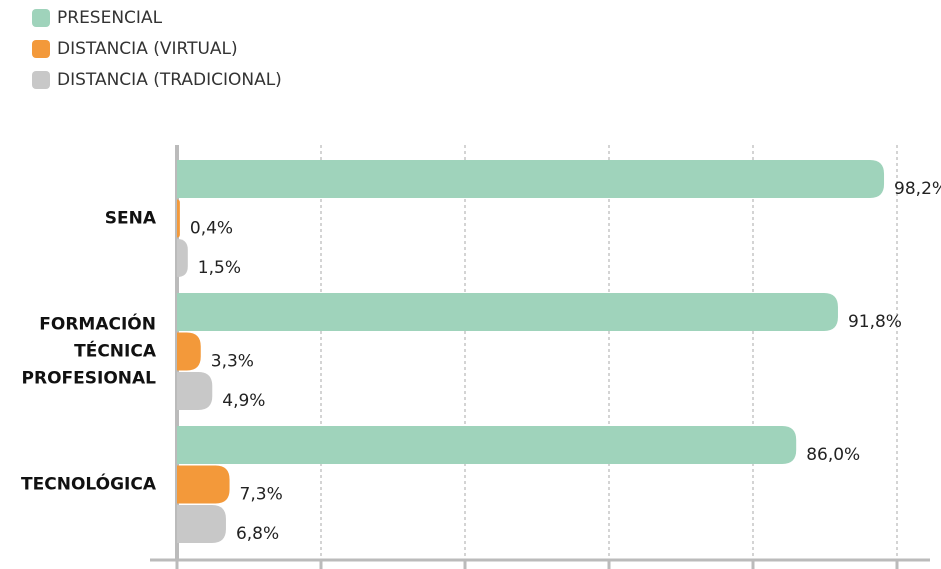  What do you see at coordinates (169, 80) in the screenshot?
I see `legend-label: DISTANCIA (TRADICIONAL)` at bounding box center [169, 80].